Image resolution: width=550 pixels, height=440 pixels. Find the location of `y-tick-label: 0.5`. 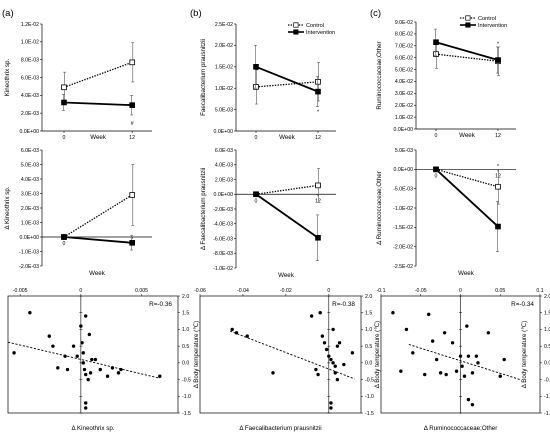

y-tick-label: 0.5 is located at coordinates (547, 347).